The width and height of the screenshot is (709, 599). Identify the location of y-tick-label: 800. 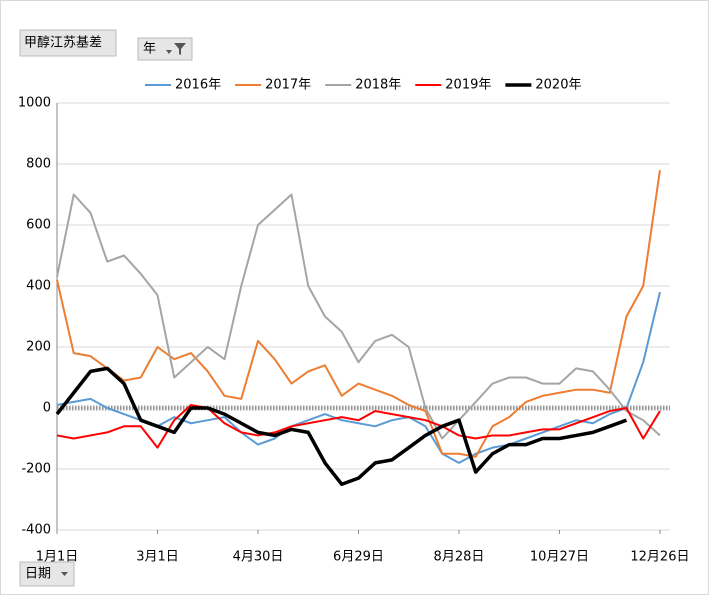
(38, 164).